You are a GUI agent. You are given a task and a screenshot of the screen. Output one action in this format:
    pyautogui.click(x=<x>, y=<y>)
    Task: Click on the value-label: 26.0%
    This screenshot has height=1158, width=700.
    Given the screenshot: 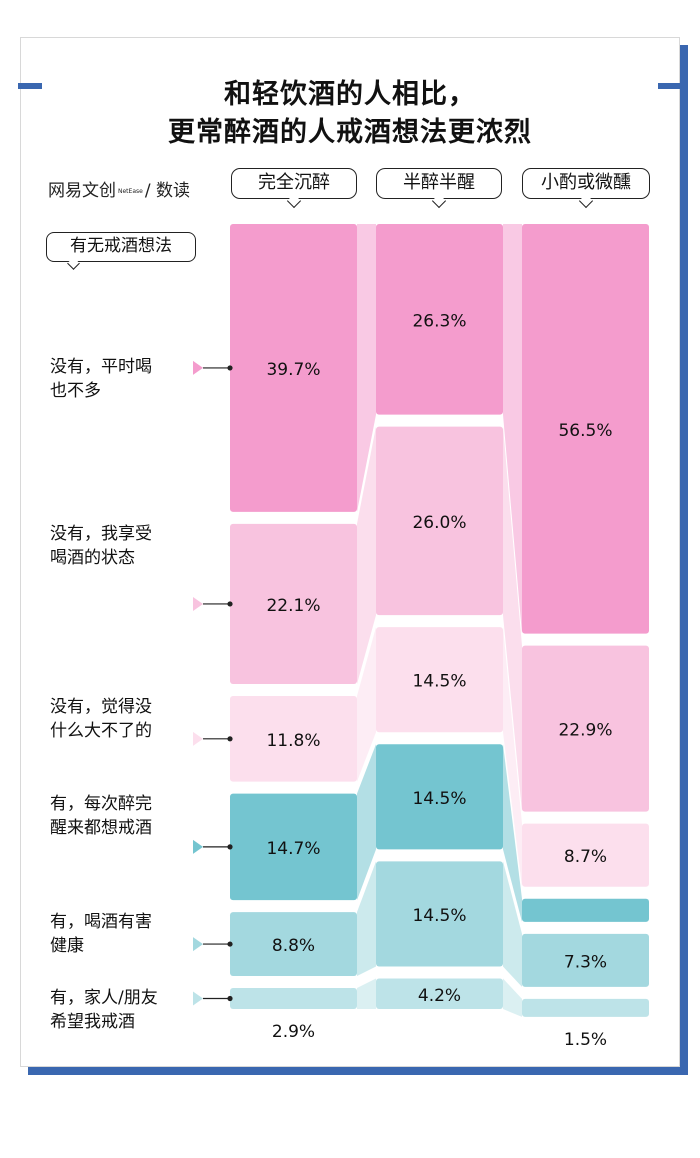 What is the action you would take?
    pyautogui.click(x=439, y=523)
    